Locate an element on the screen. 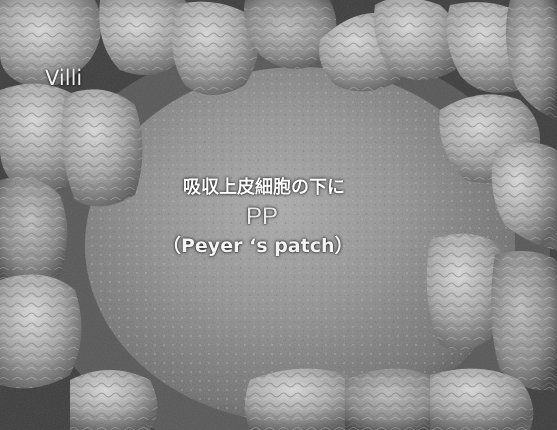 This screenshot has width=557, height=430. pp-label: PP is located at coordinates (262, 216).